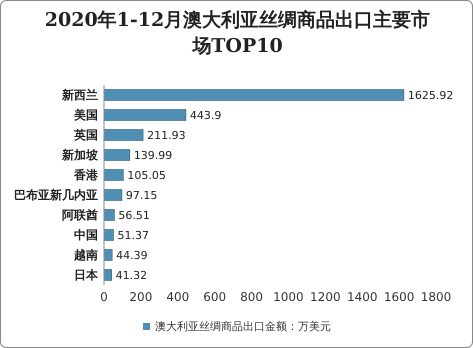 The width and height of the screenshot is (473, 348). Describe the element at coordinates (252, 297) in the screenshot. I see `x-tick-label: 800` at that location.